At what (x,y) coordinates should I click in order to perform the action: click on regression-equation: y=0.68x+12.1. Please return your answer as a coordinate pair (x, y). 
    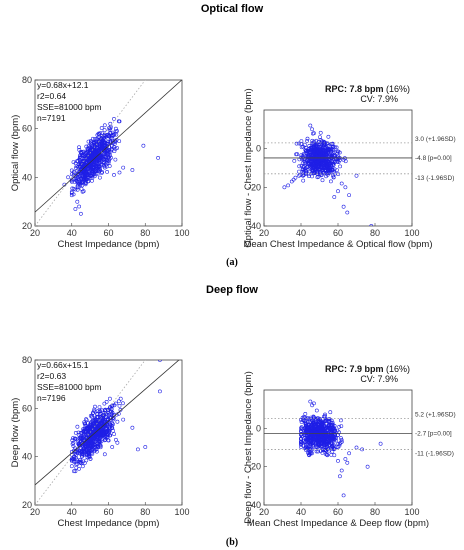
    Looking at the image, I should click on (63, 85).